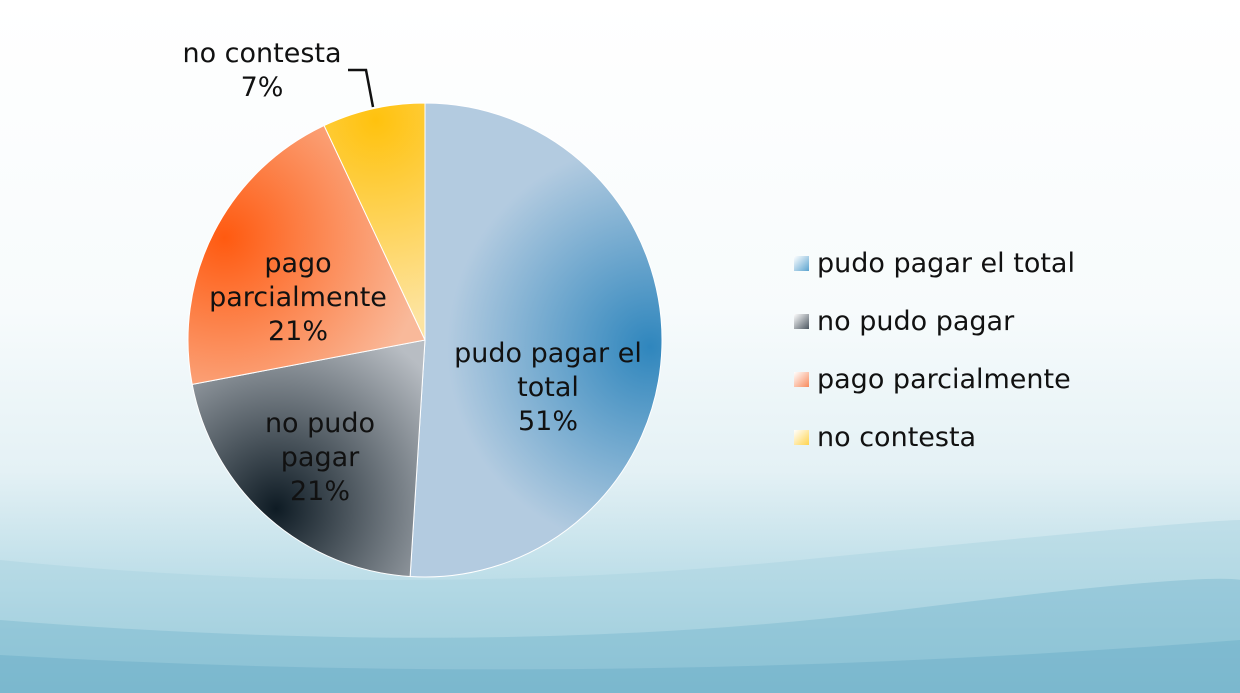  What do you see at coordinates (946, 263) in the screenshot?
I see `legend-label: pudo pagar el total` at bounding box center [946, 263].